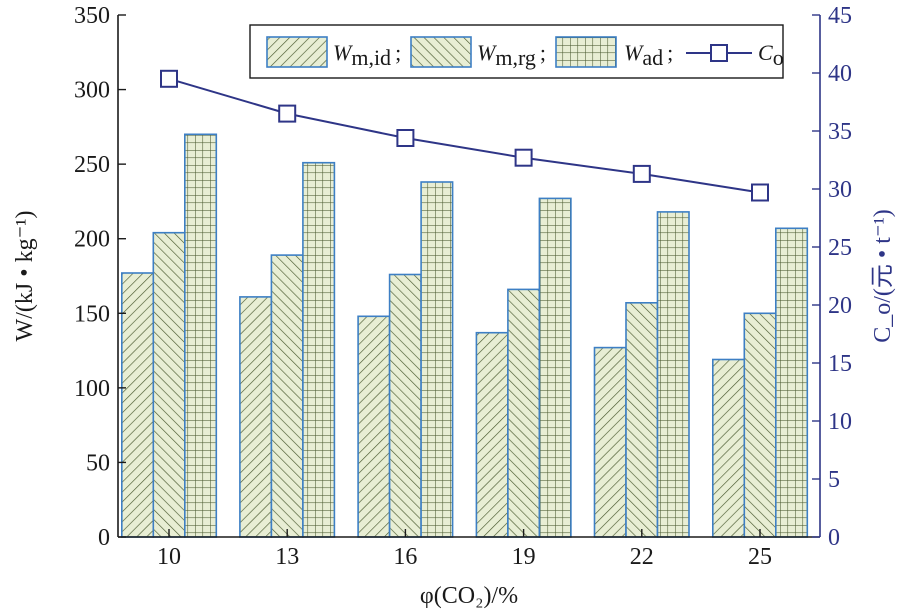 Image resolution: width=922 pixels, height=615 pixels. Describe the element at coordinates (25, 276) in the screenshot. I see `y-axis-title: W/(kJ • kg⁻¹)` at that location.